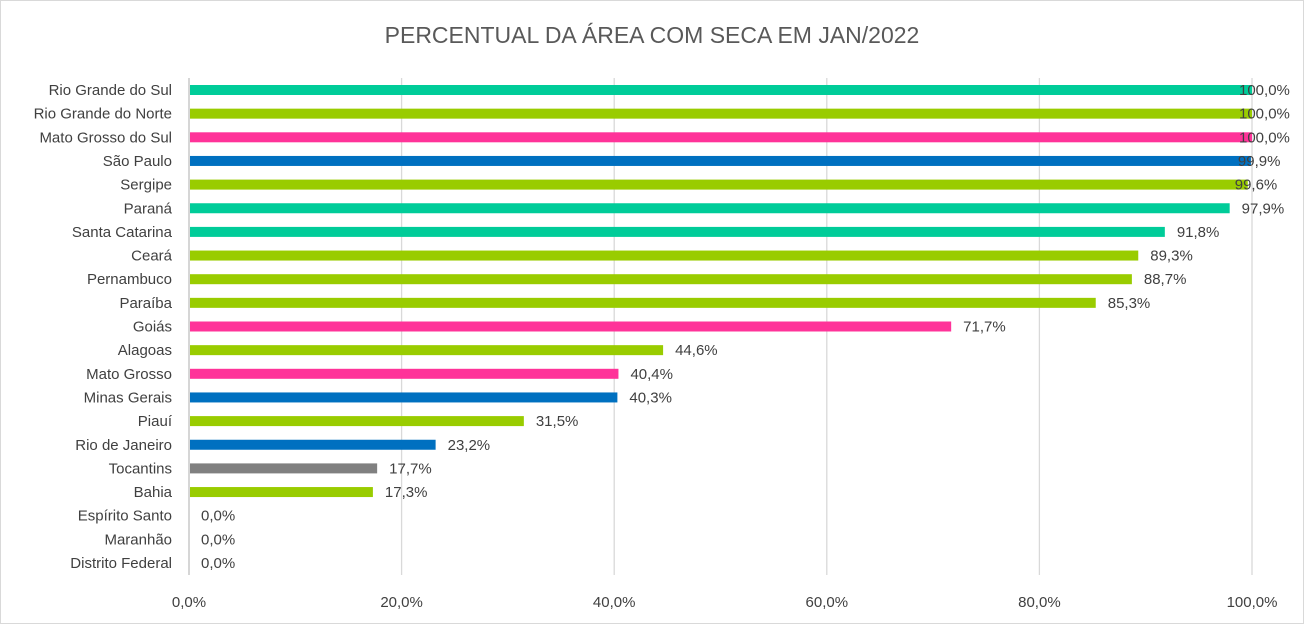  Describe the element at coordinates (129, 374) in the screenshot. I see `category-label: Mato Grosso` at that location.